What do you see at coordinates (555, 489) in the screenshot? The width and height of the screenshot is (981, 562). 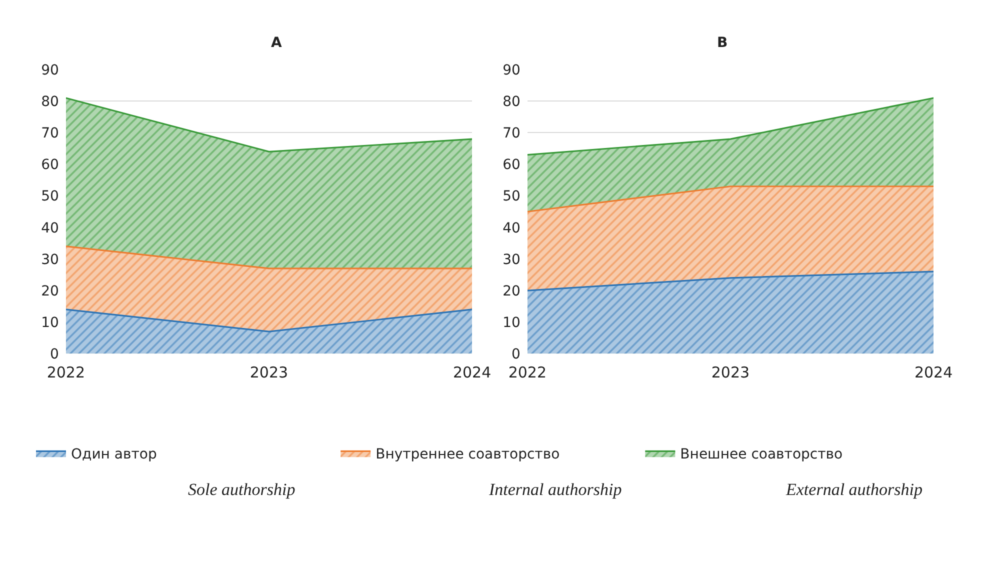 I see `text: Internal authorship` at bounding box center [555, 489].